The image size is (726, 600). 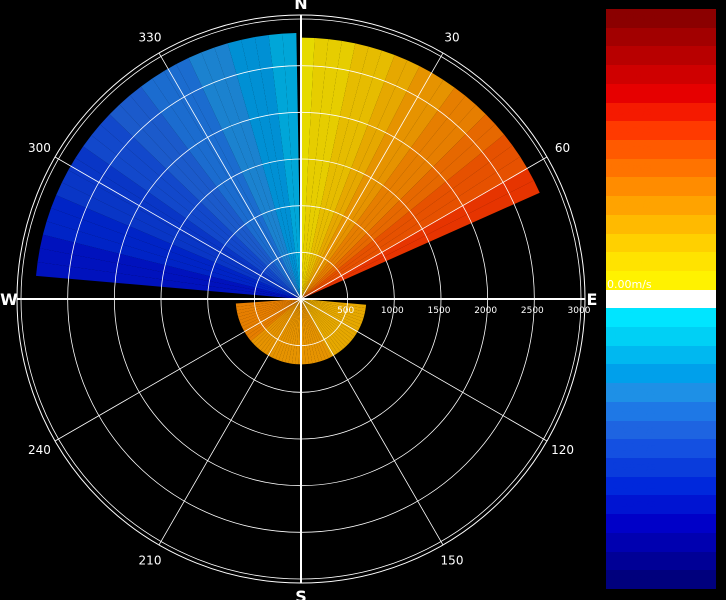 What do you see at coordinates (631, 410) in the screenshot?
I see `legend-label: -4.00m/s` at bounding box center [631, 410].